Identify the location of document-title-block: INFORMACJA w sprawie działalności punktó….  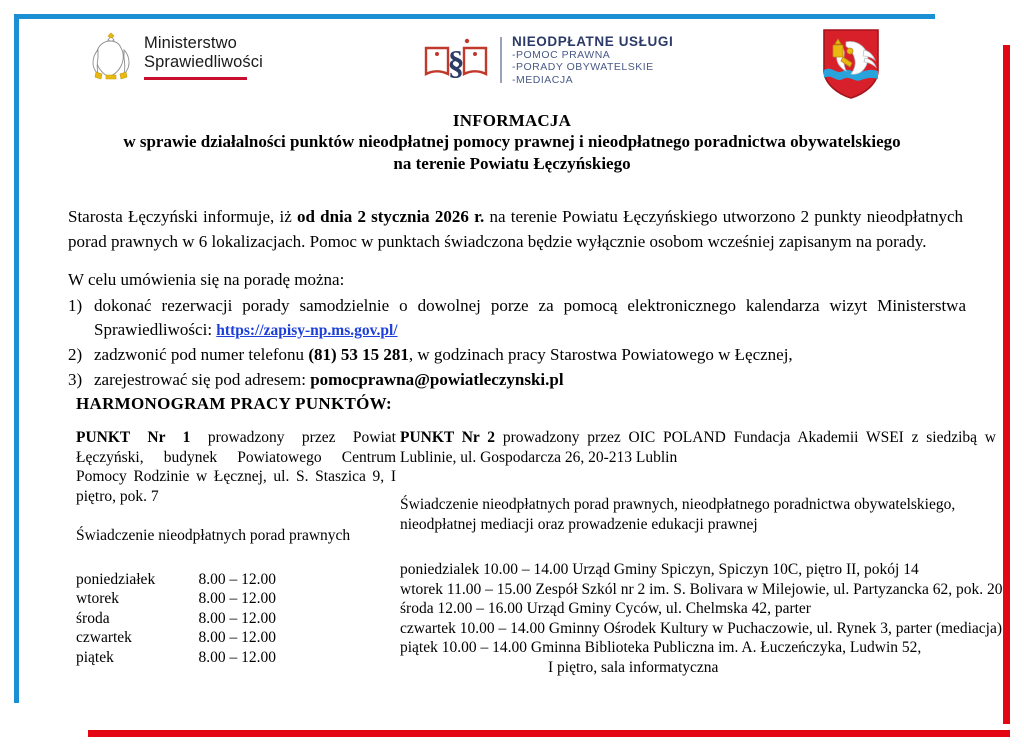
(512, 142).